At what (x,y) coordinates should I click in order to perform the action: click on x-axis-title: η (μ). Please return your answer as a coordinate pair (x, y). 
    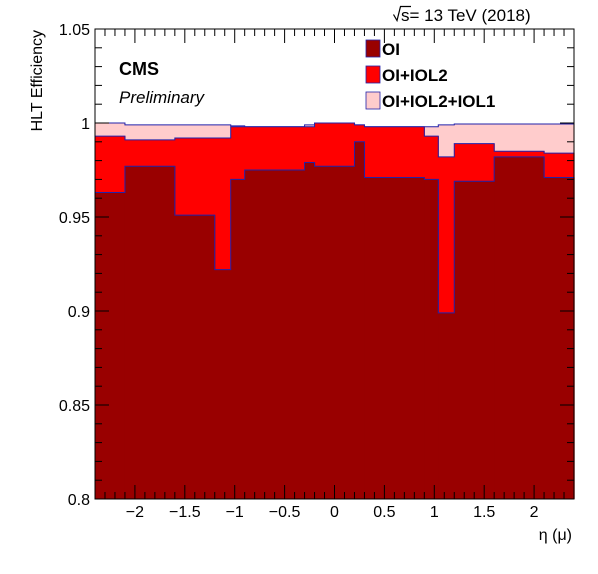
    Looking at the image, I should click on (555, 535).